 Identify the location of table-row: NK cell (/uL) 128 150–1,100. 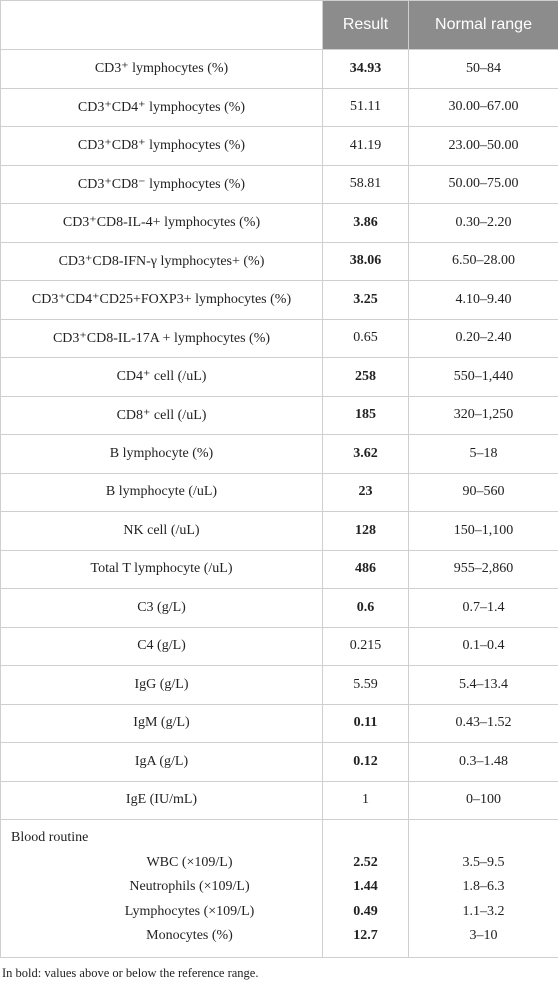
(279, 531).